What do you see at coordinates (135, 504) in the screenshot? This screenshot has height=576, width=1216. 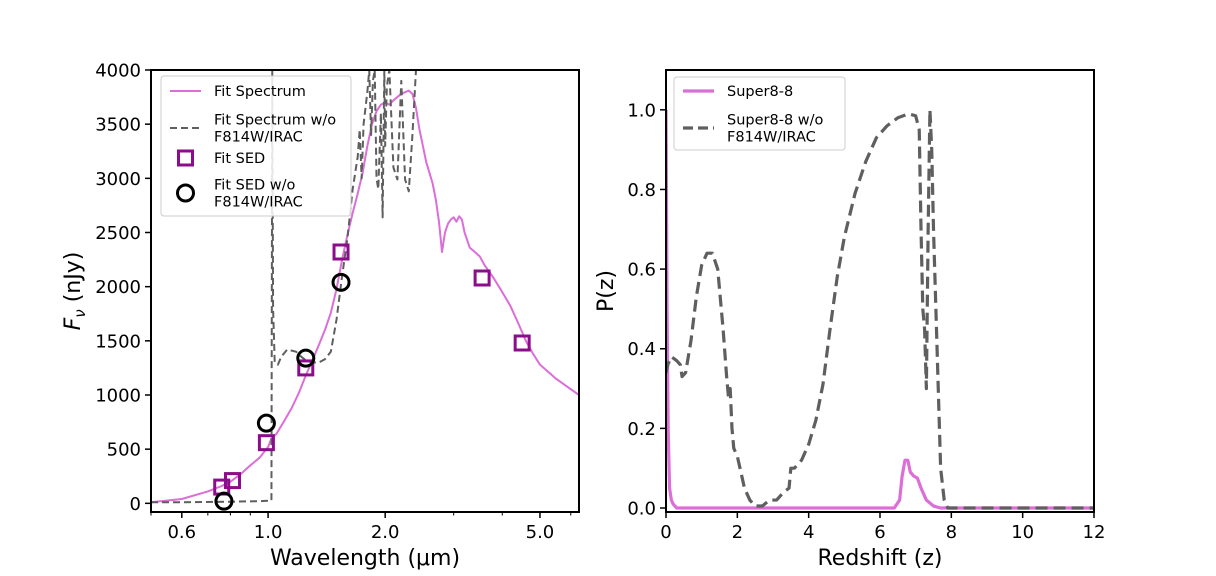 I see `y-tick-label: 0` at bounding box center [135, 504].